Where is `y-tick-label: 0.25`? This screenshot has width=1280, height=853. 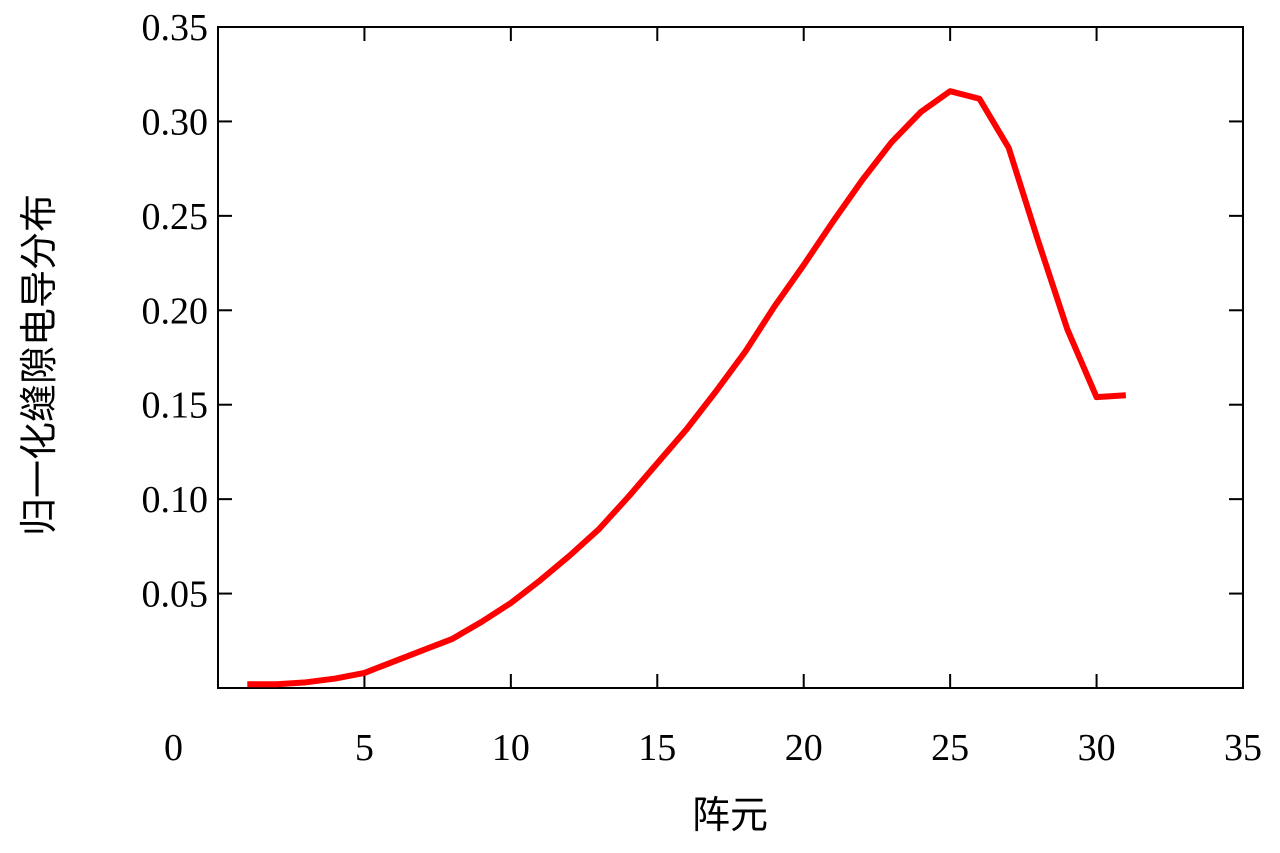
y-tick-label: 0.25 is located at coordinates (175, 217).